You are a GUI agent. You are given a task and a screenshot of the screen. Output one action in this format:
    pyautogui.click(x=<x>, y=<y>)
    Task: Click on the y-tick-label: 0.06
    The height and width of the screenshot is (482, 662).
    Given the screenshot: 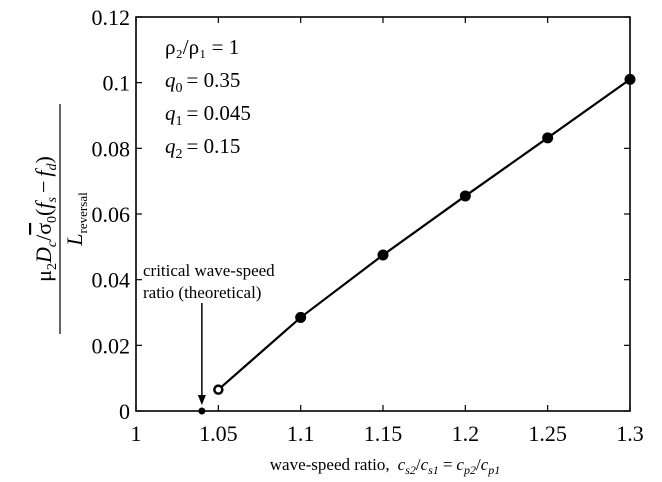 What is the action you would take?
    pyautogui.click(x=111, y=214)
    